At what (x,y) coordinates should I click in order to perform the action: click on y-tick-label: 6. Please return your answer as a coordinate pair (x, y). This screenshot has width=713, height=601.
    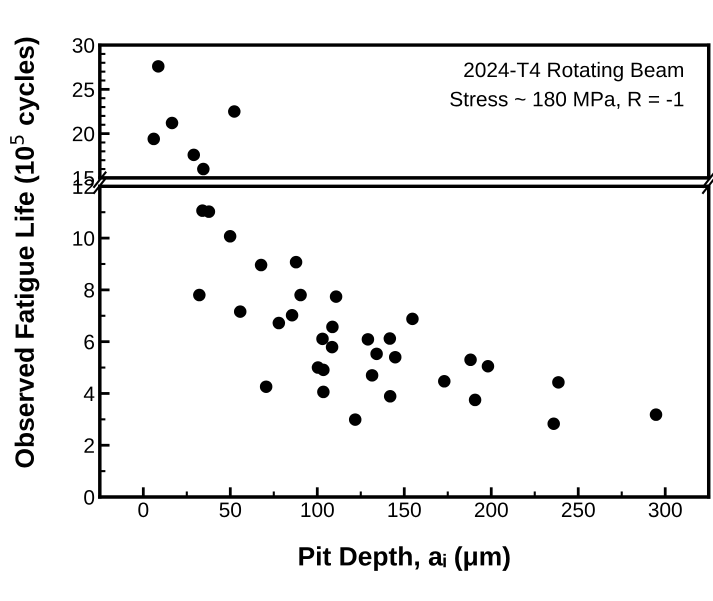
    Looking at the image, I should click on (89, 342).